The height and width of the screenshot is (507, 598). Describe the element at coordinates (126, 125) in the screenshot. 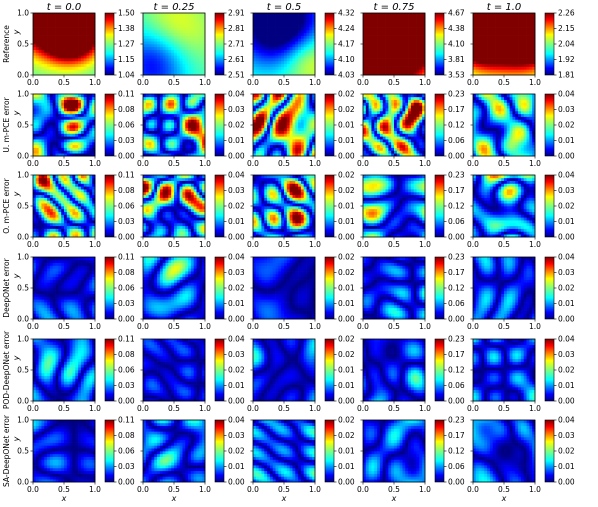

I see `colorbar-tick-label: 0.06` at that location.